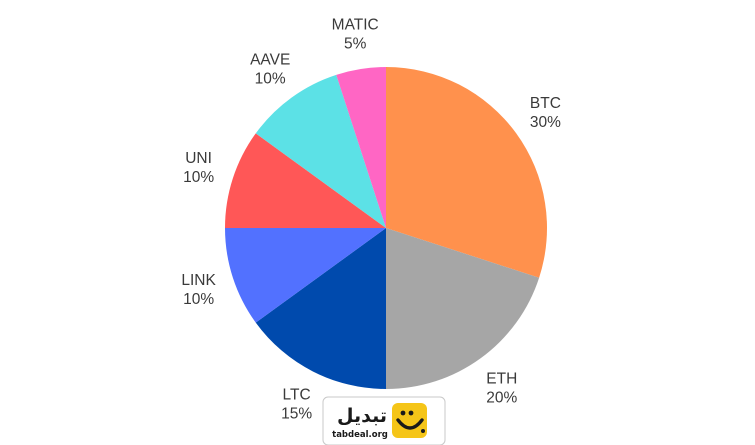 The image size is (755, 445). I want to click on pie-slice-btc, so click(466, 172).